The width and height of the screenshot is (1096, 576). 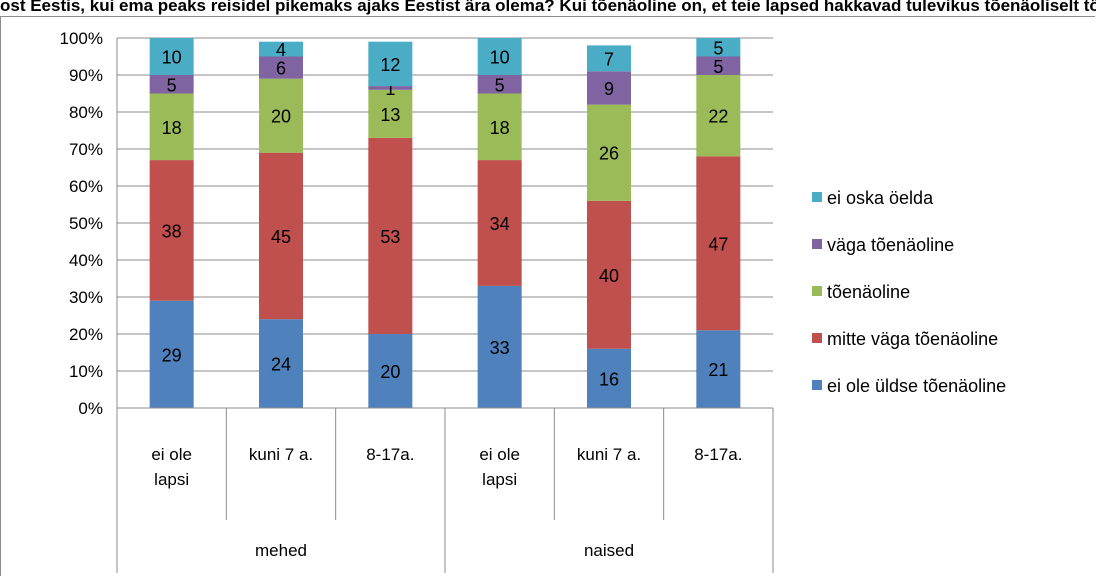 I want to click on data-label: 21, so click(x=718, y=370).